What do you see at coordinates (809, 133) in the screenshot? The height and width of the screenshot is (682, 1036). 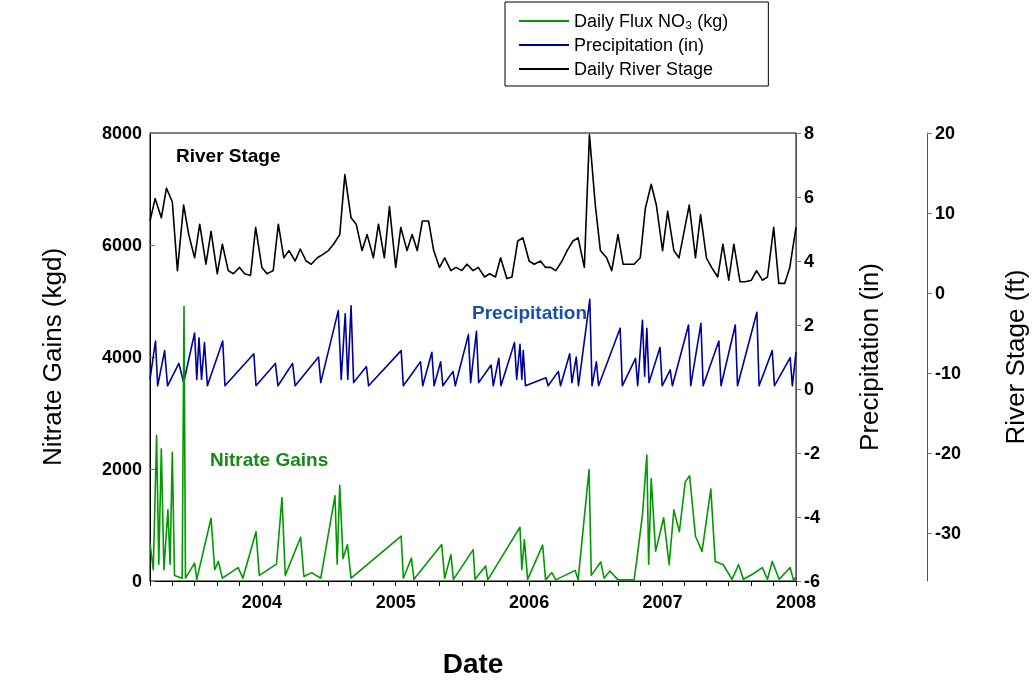 I see `y2-tick-label: 8` at bounding box center [809, 133].